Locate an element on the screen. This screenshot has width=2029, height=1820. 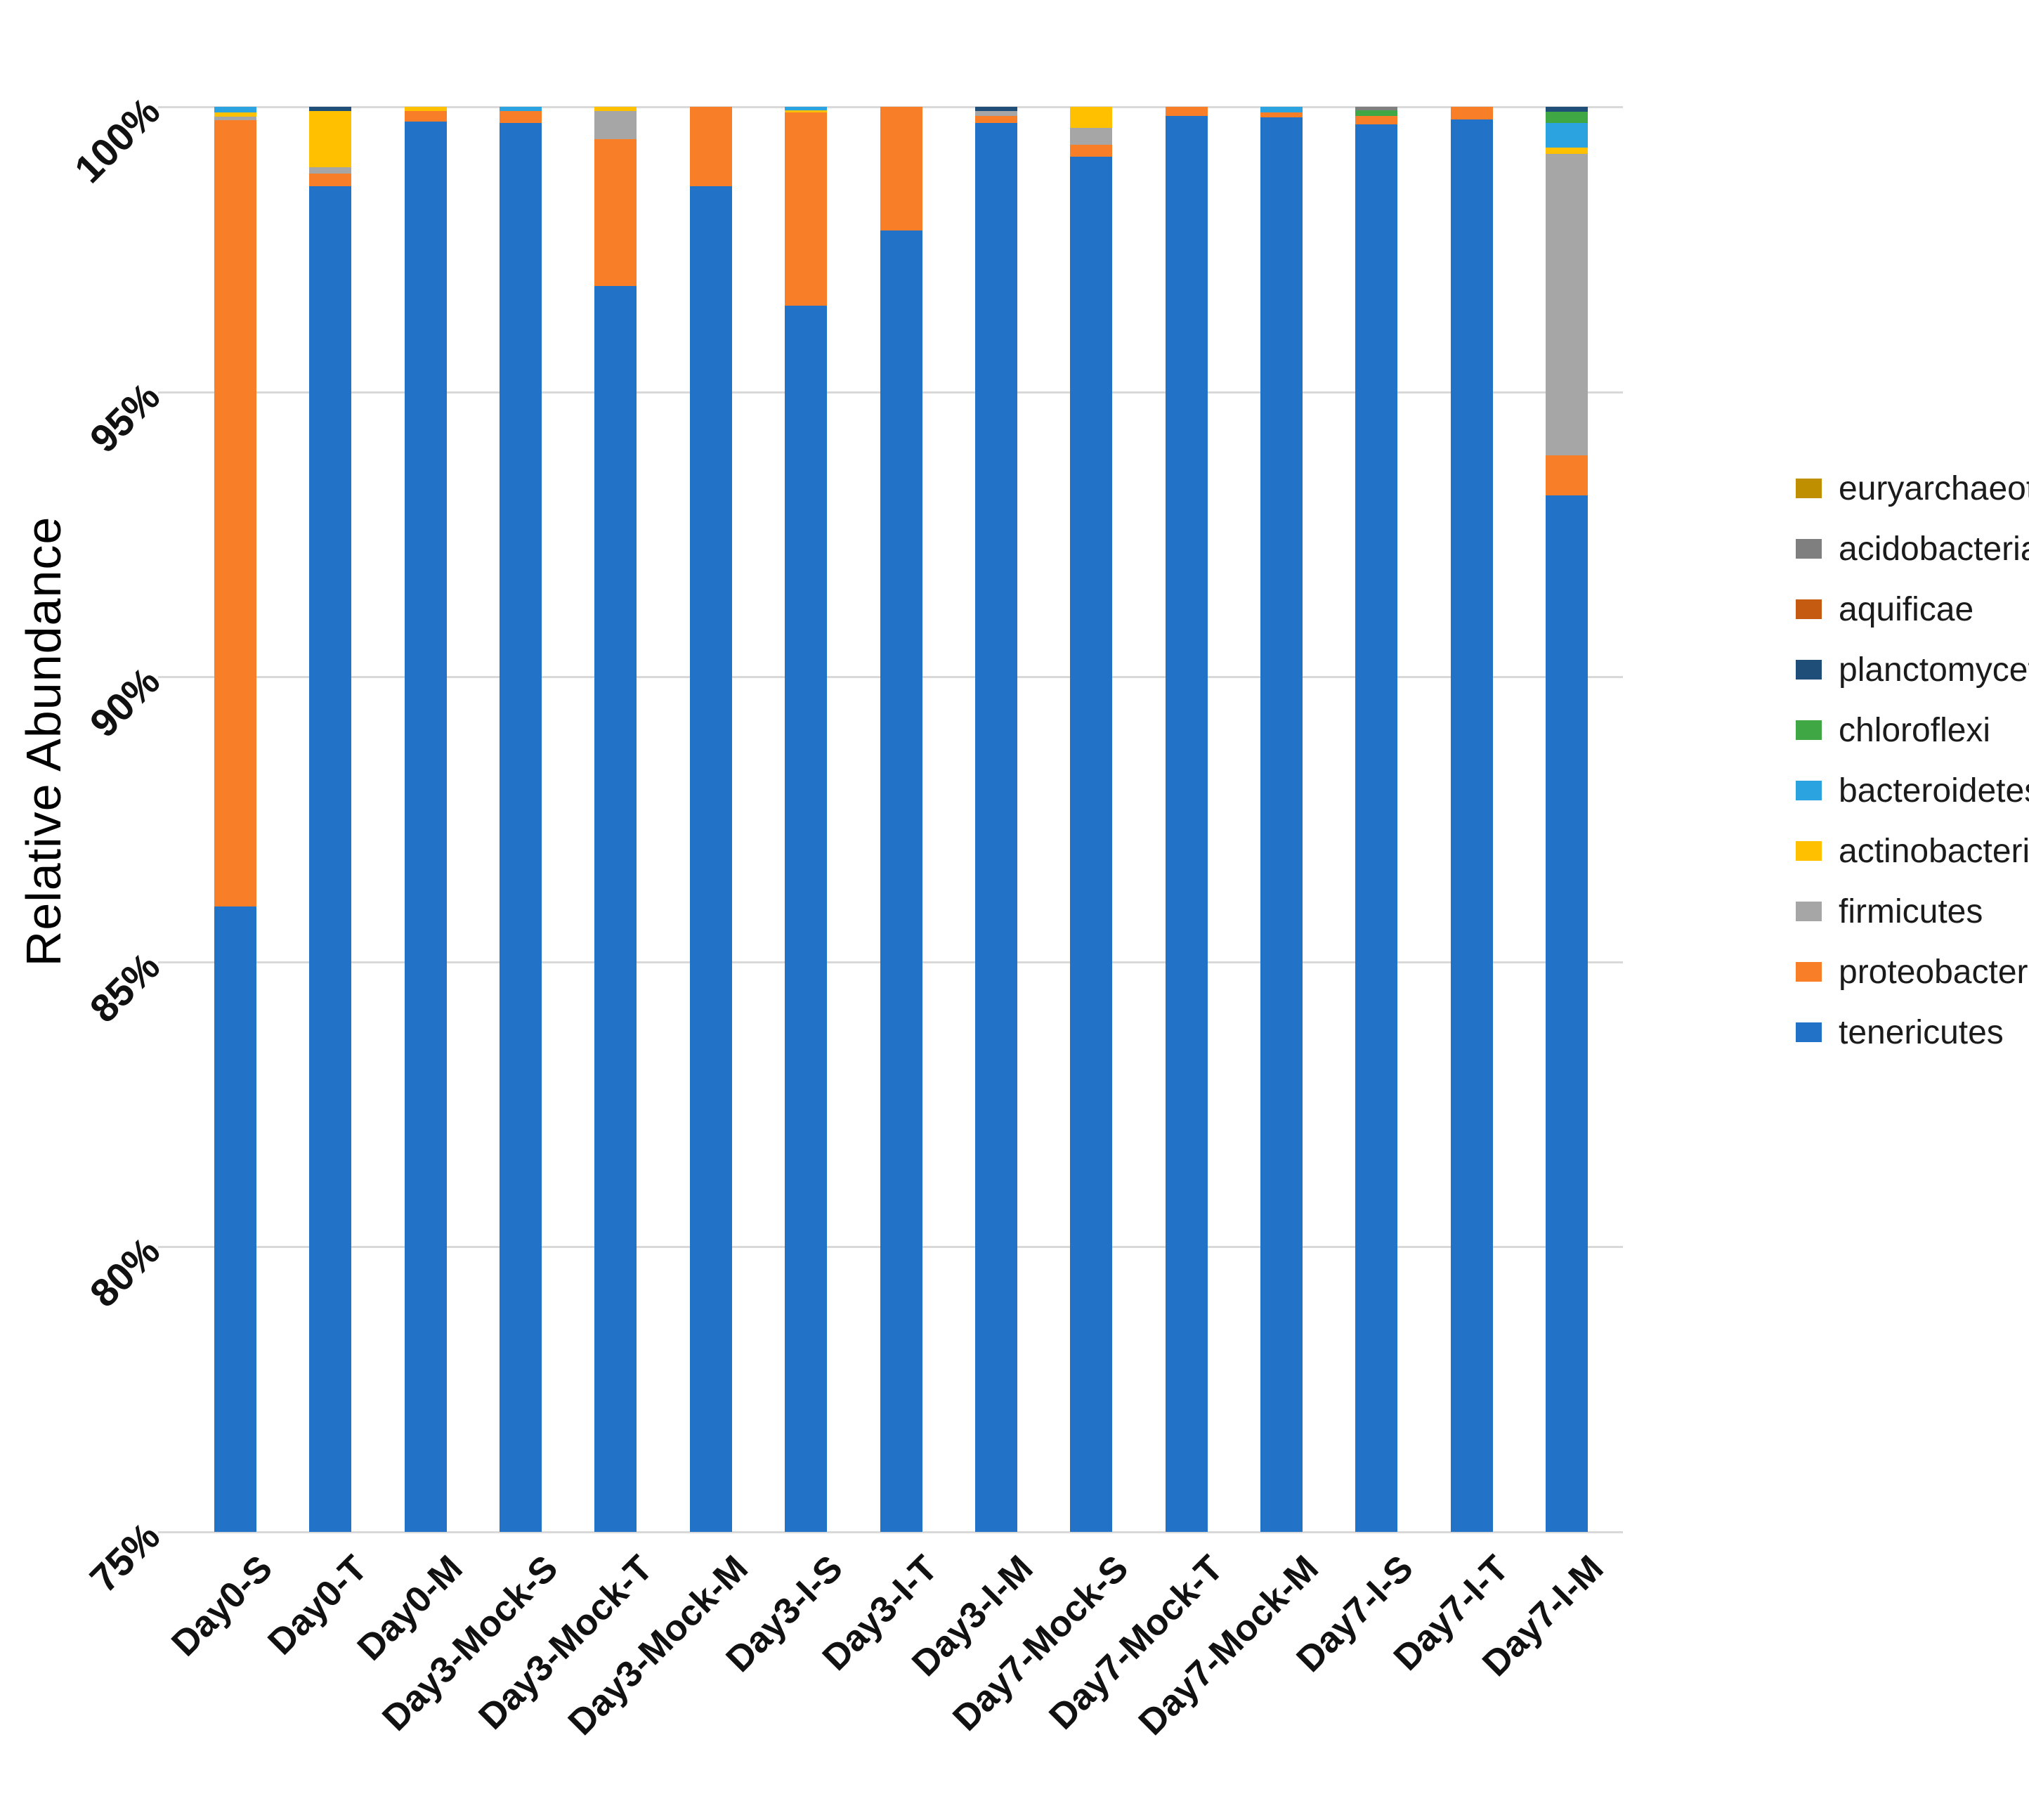
legend-swatch-chloroflexi is located at coordinates (1809, 730).